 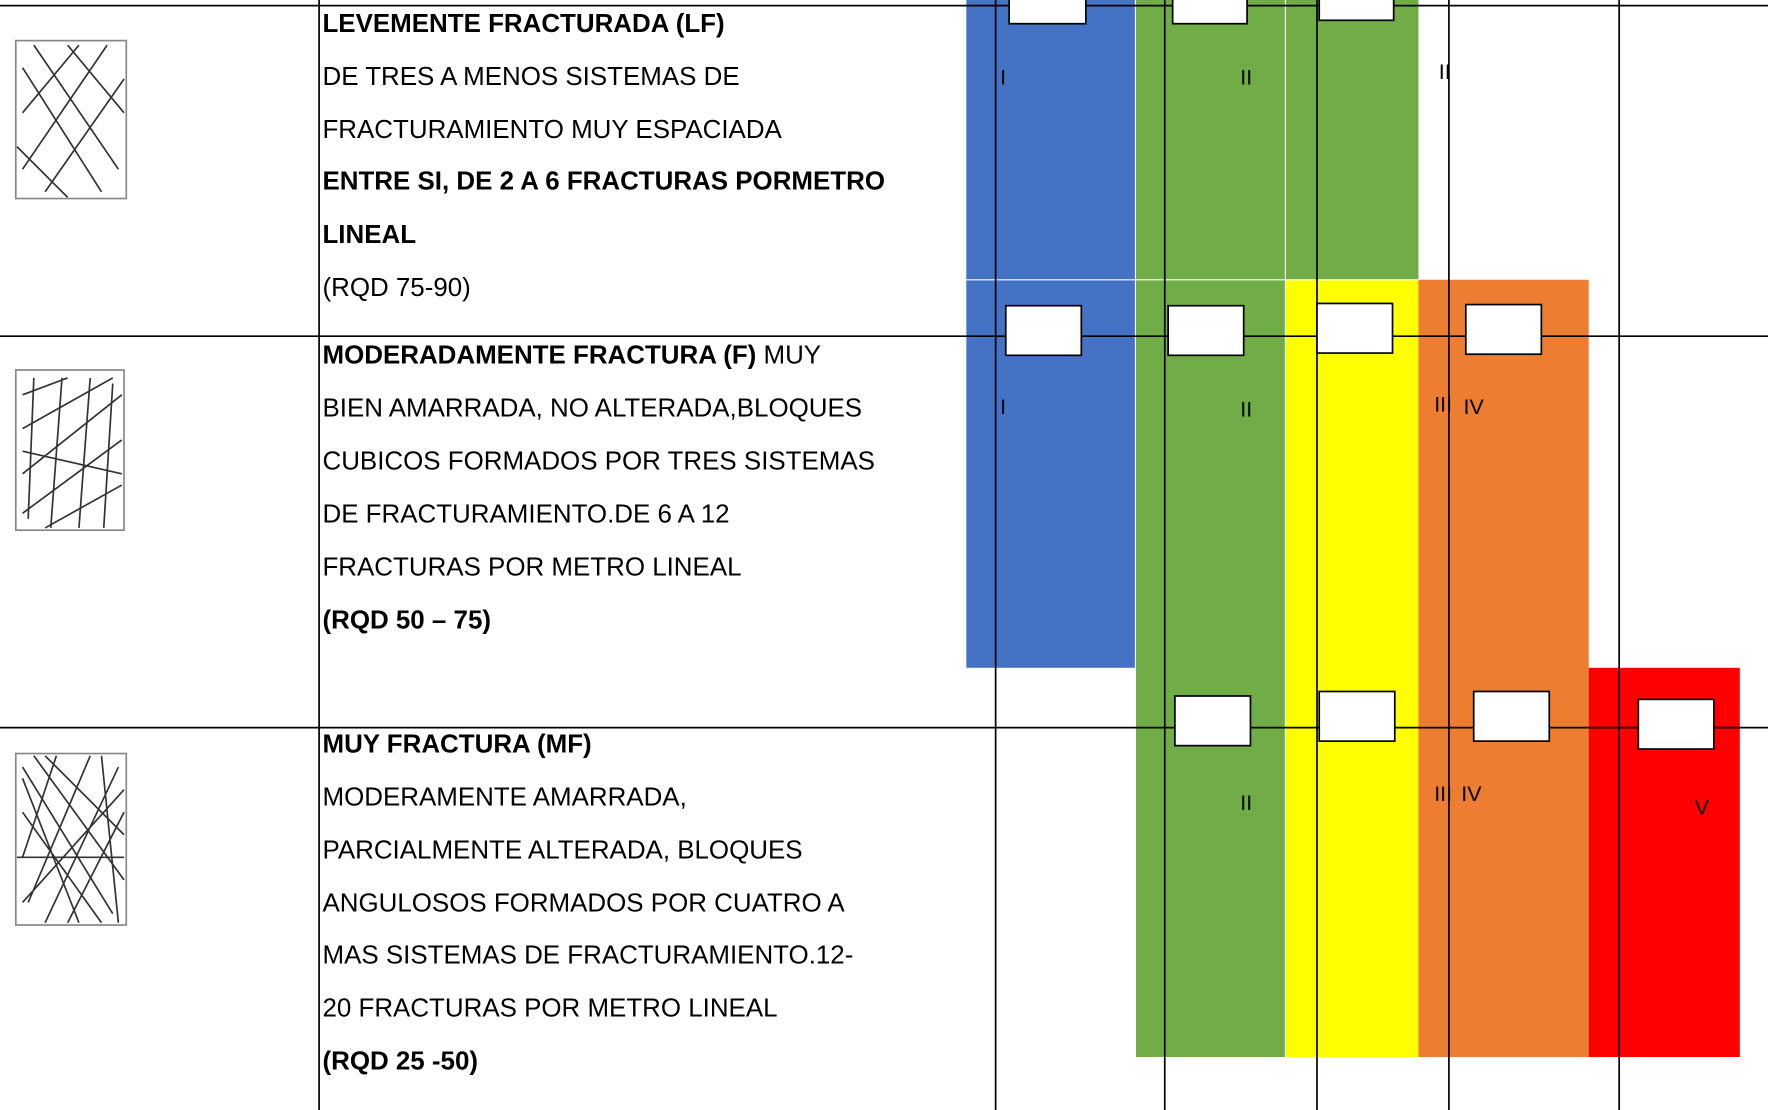 I want to click on description-line: (RQD 50 – 75), so click(x=406, y=620).